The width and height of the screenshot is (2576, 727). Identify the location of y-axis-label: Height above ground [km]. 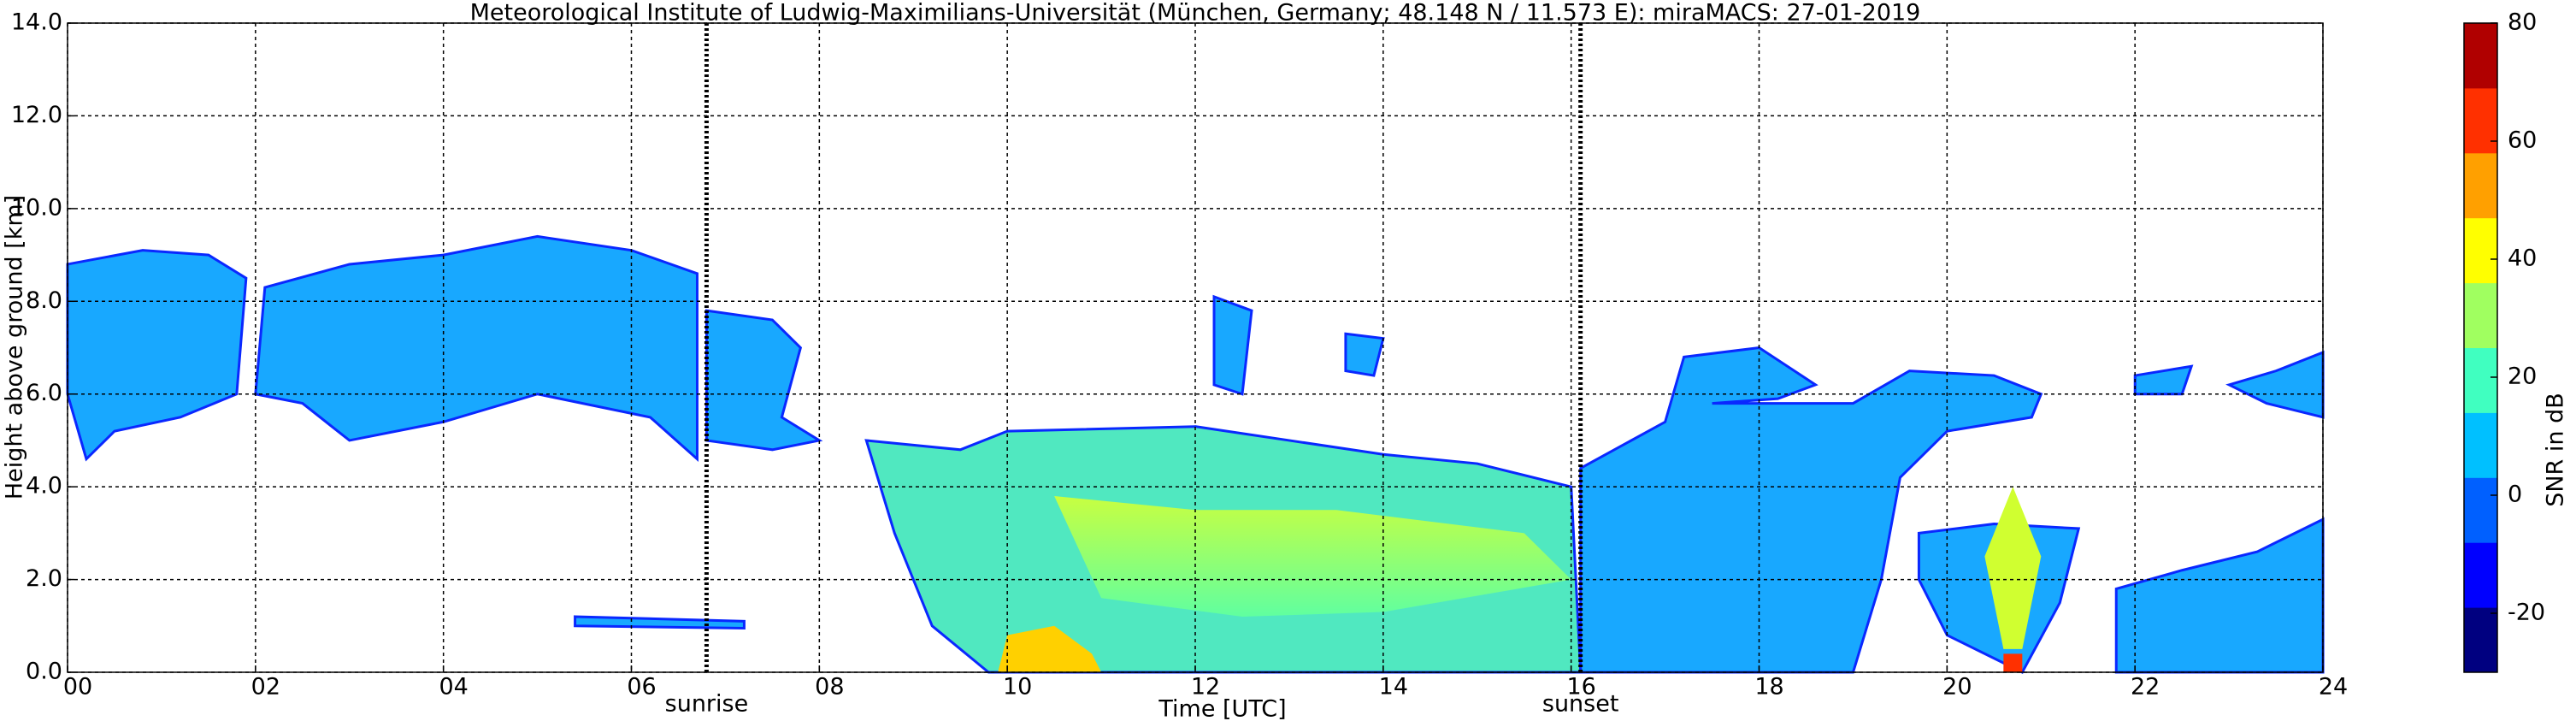
(15, 347).